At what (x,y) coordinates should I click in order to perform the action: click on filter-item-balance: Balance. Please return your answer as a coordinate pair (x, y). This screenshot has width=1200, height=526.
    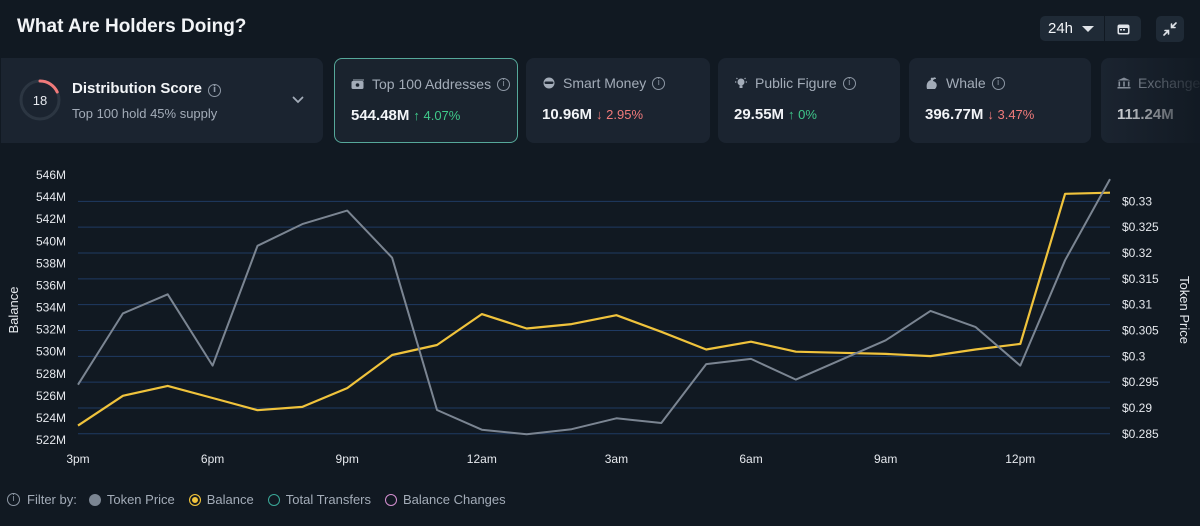
    Looking at the image, I should click on (221, 499).